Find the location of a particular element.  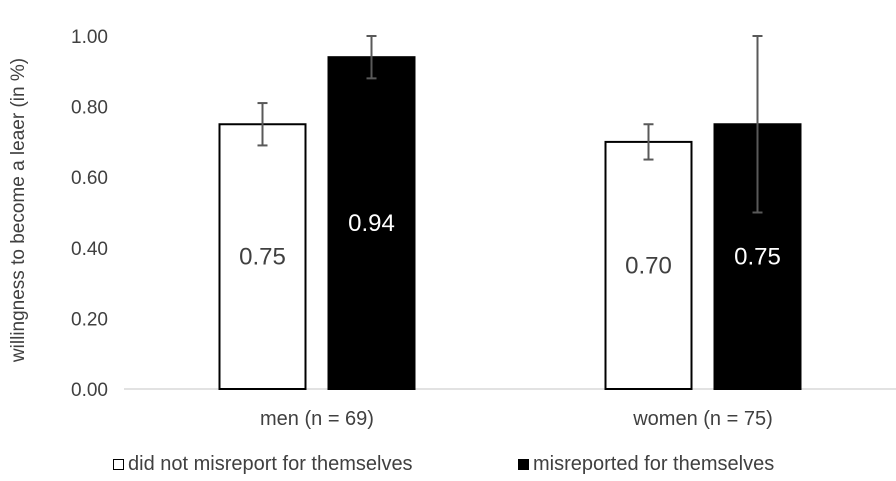

y-tick-label: 1.00 is located at coordinates (89, 37).